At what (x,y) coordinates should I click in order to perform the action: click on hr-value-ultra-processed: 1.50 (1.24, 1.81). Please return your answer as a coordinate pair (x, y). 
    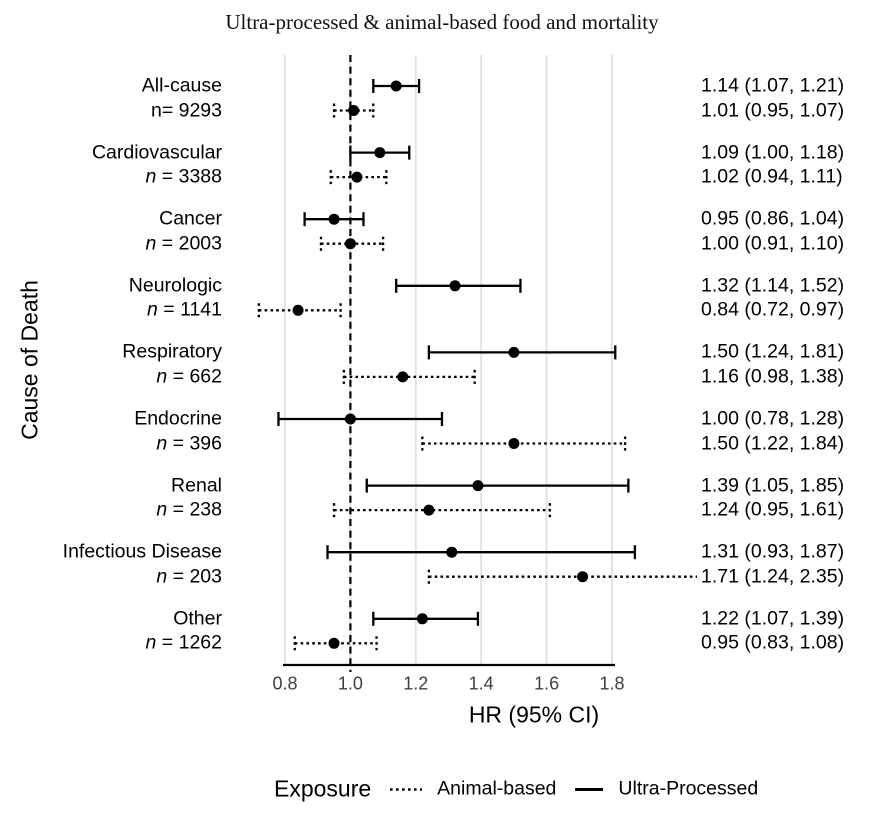
    Looking at the image, I should click on (773, 351).